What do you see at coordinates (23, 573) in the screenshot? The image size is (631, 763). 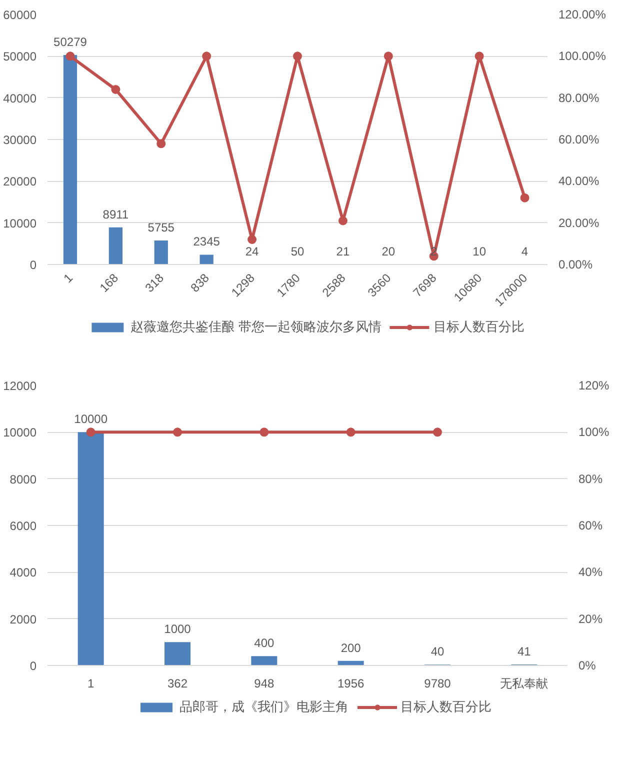 I see `y-tick-label: 4000` at bounding box center [23, 573].